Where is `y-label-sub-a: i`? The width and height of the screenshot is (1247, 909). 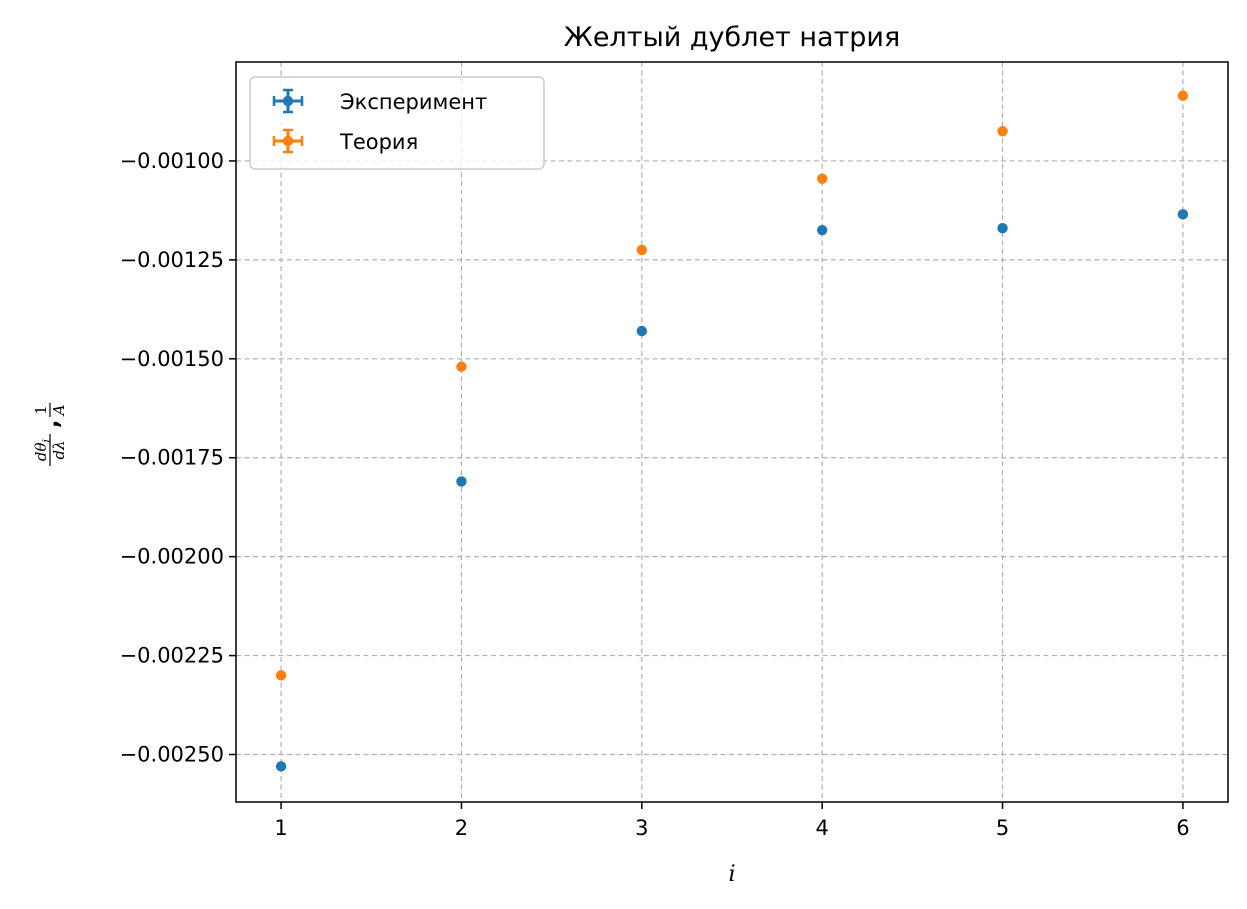 y-label-sub-a: i is located at coordinates (46, 441).